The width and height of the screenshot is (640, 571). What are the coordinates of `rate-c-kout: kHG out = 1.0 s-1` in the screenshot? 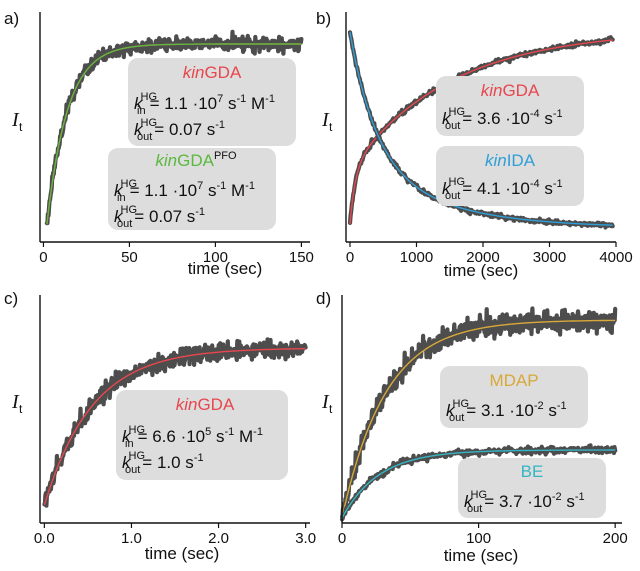 It's located at (163, 463).